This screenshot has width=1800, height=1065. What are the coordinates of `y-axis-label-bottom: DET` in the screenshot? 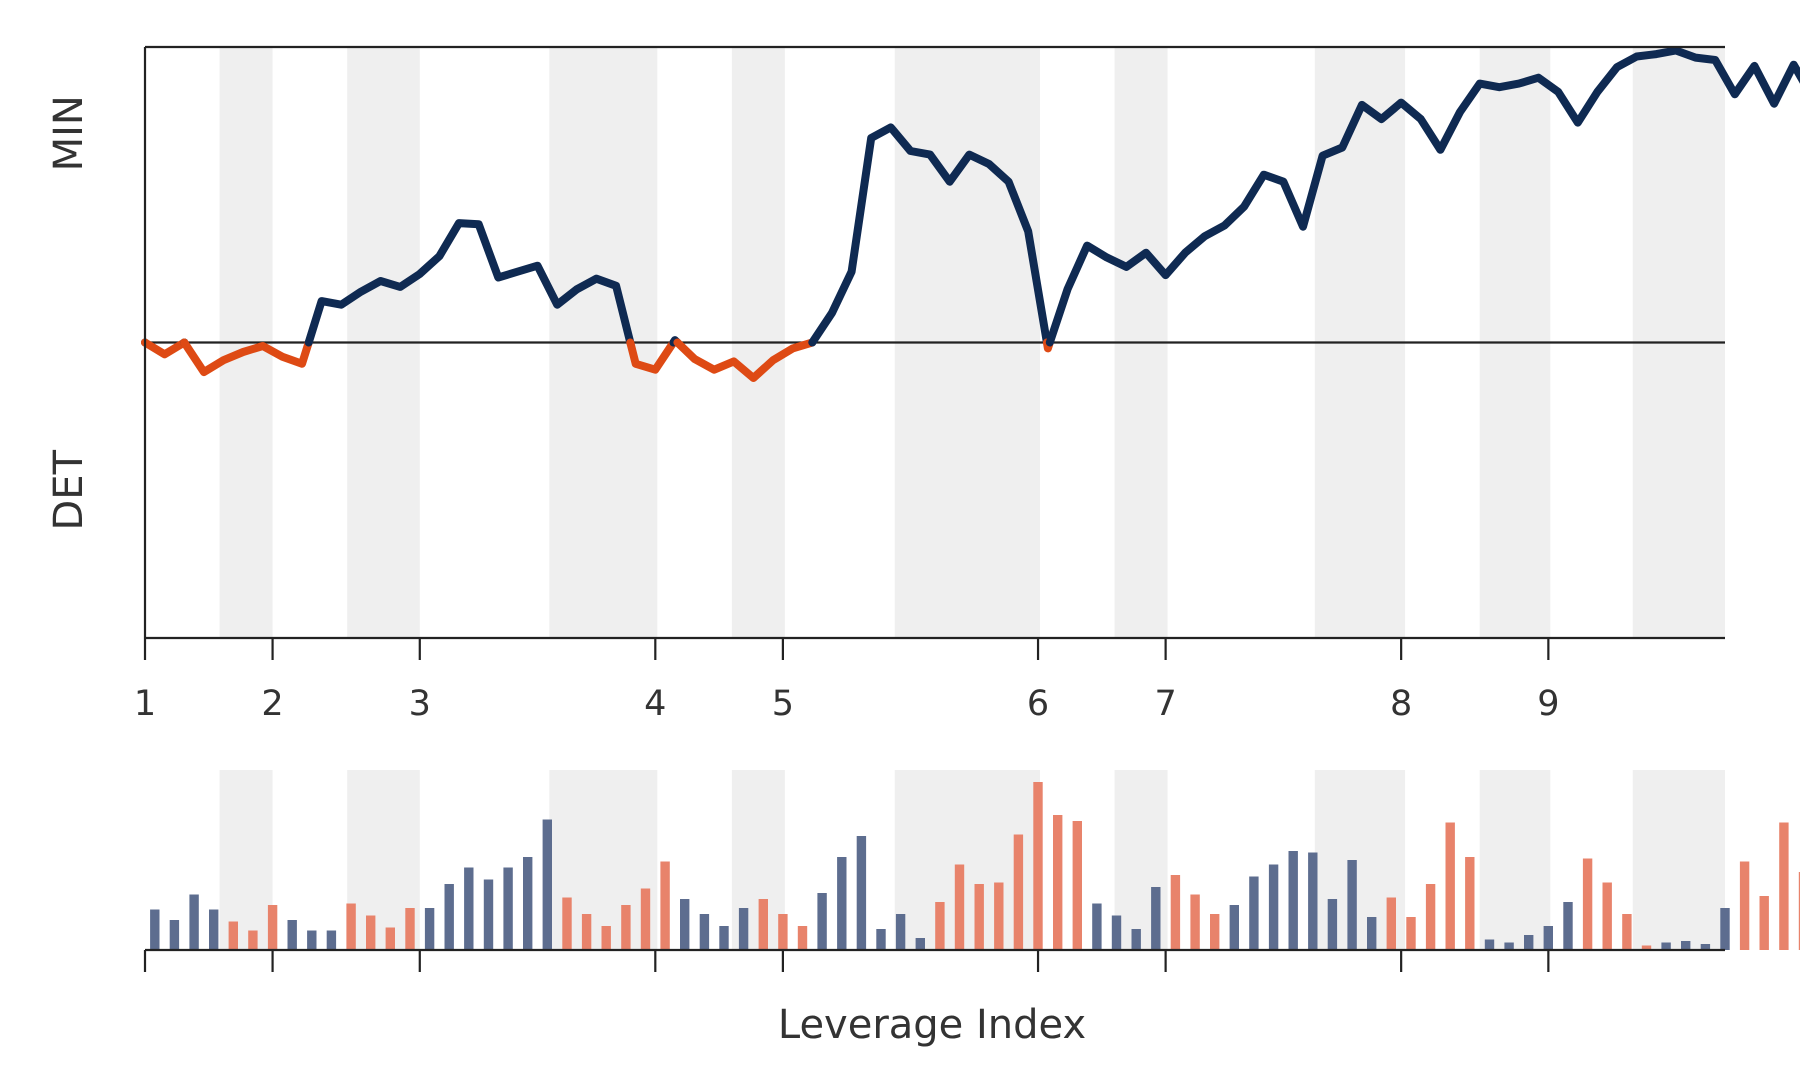 It's located at (69, 489).